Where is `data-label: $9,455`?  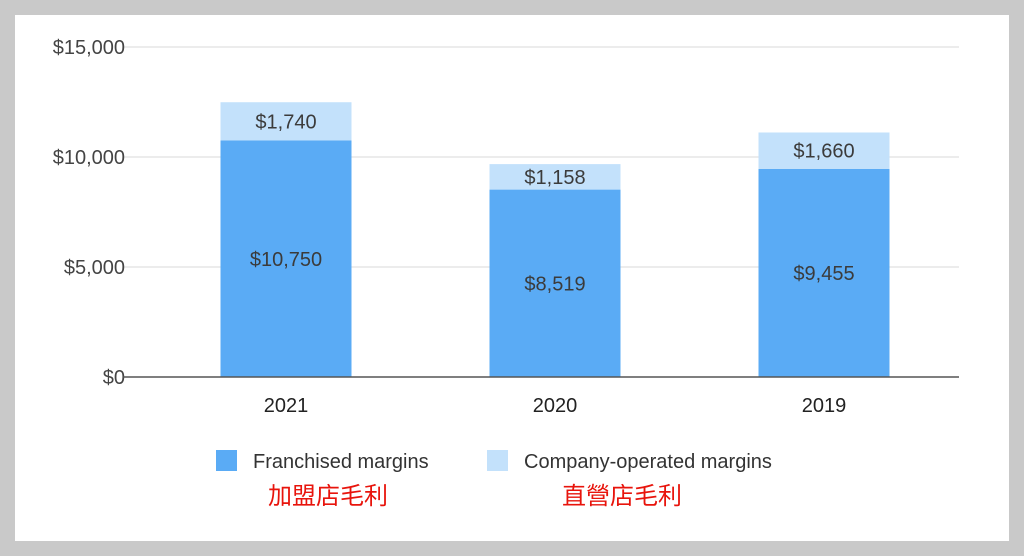
data-label: $9,455 is located at coordinates (823, 274).